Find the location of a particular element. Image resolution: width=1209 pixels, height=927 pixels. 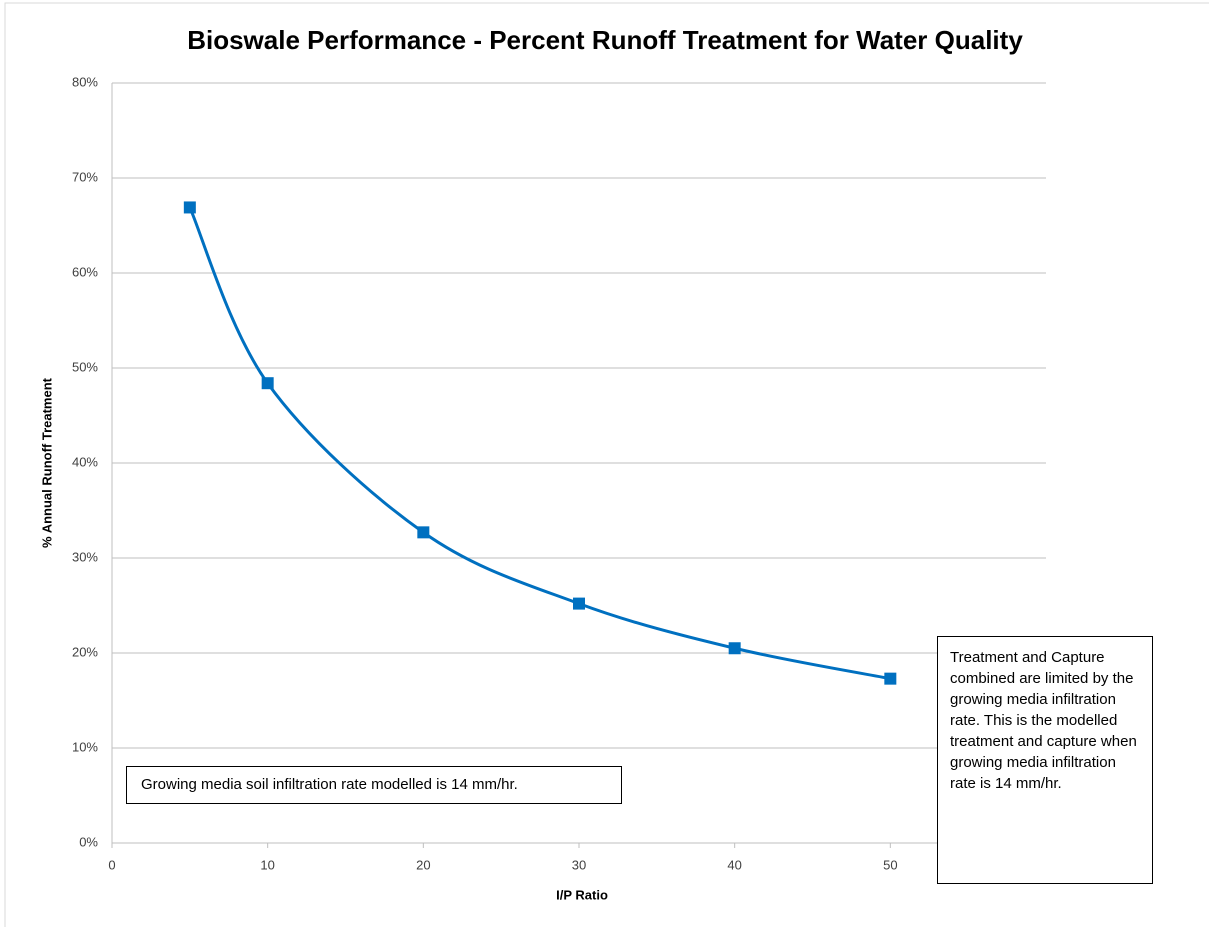

x-axis-title: I/P Ratio is located at coordinates (582, 894).